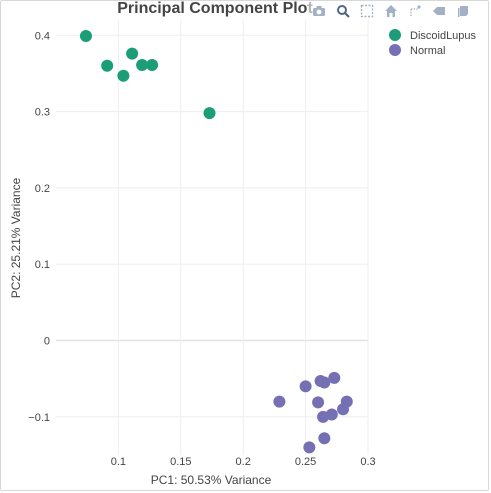 The width and height of the screenshot is (491, 493). I want to click on y-axis-ticks: −0.1 0 0.1 0.2 0.3 0.4, so click(39, 227).